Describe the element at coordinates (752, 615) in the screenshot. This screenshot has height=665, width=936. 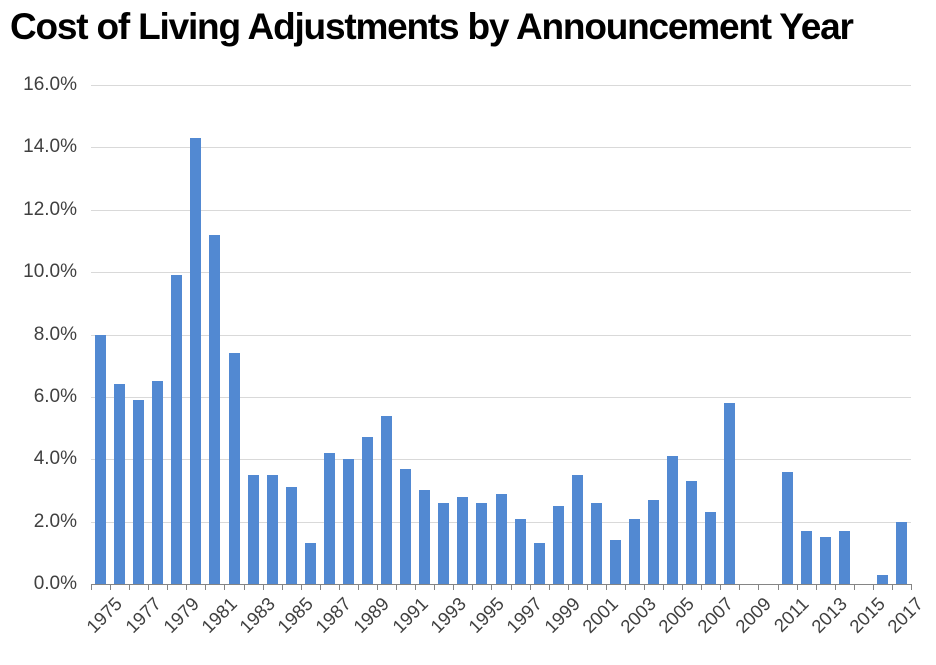
I see `x-axis-label-2009: 2009` at that location.